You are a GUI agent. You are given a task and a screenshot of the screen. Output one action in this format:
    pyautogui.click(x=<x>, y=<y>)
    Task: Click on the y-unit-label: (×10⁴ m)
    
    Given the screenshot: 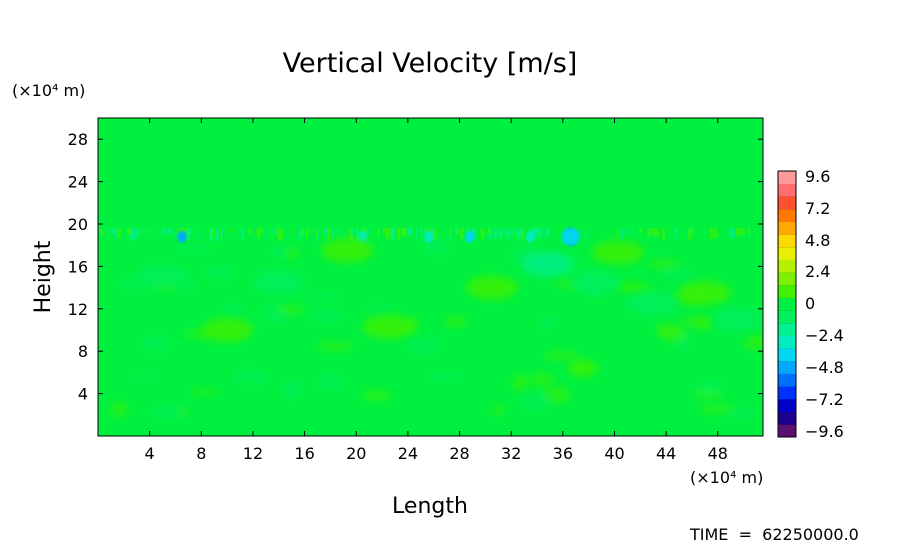 What is the action you would take?
    pyautogui.click(x=48, y=90)
    